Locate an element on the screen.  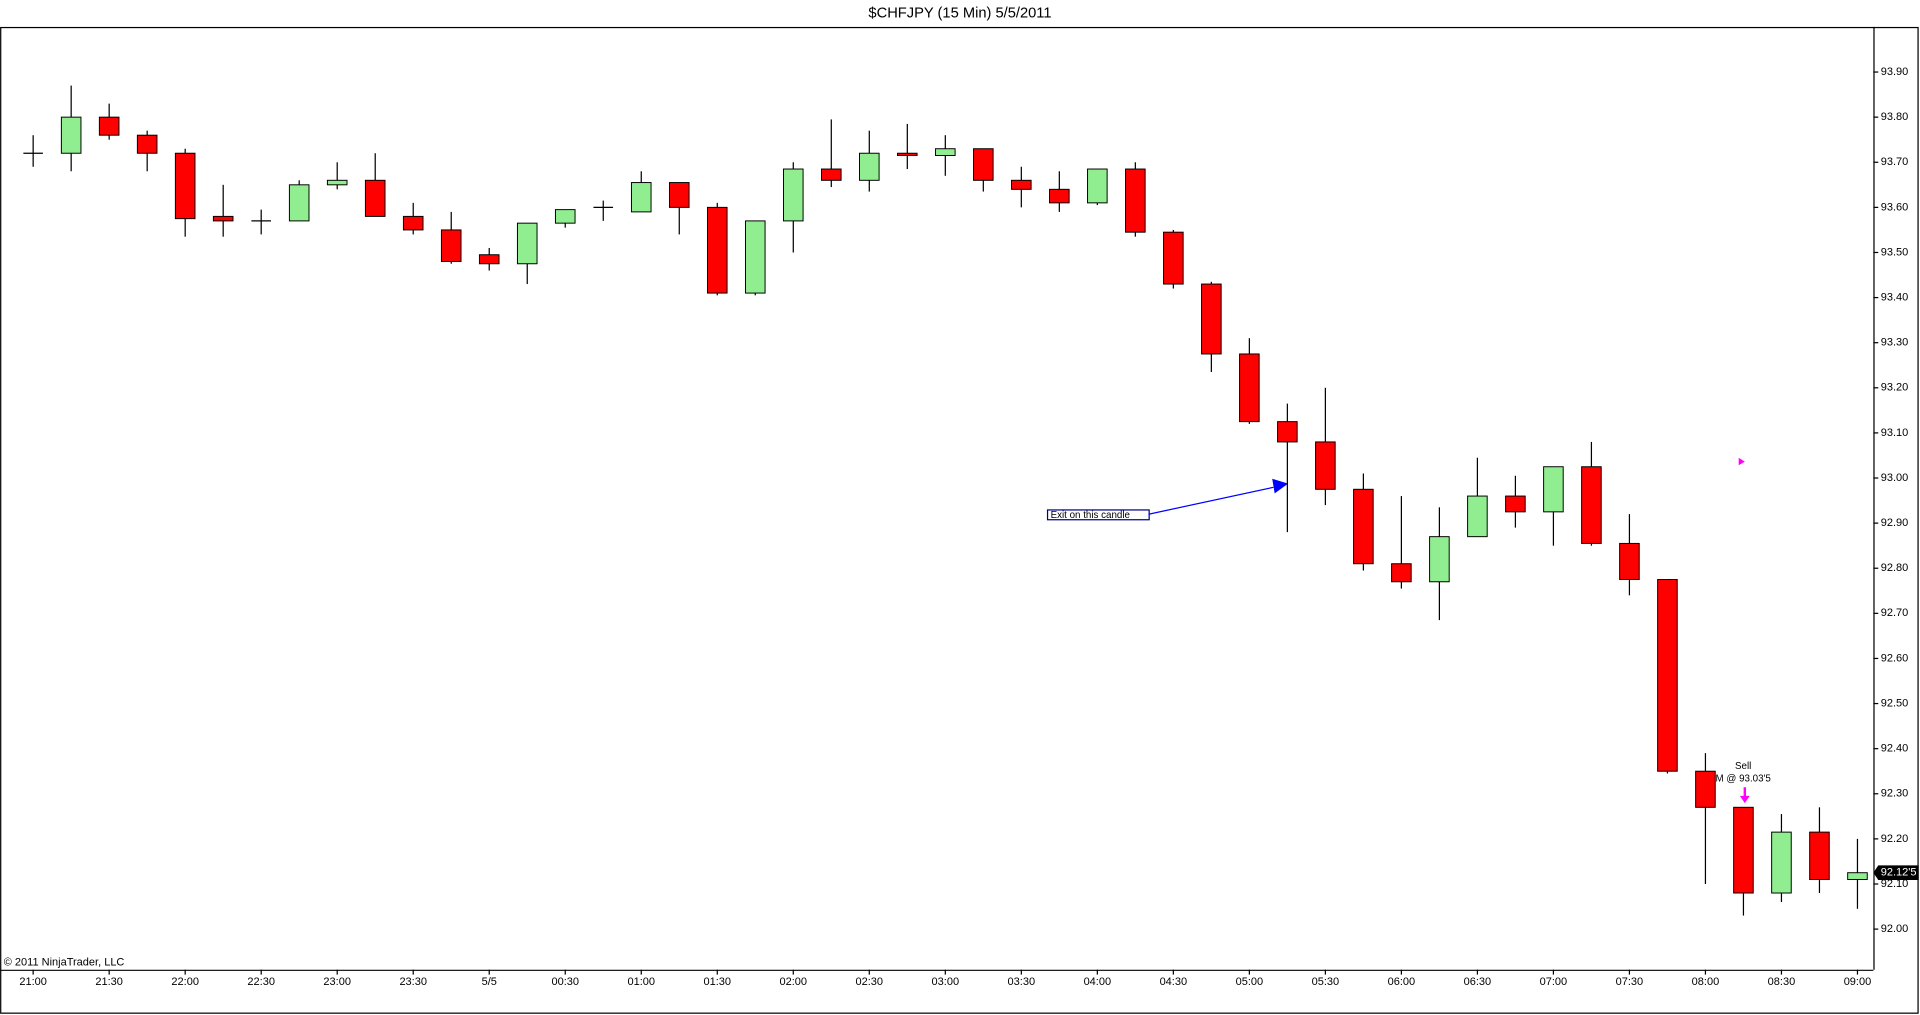
y-tick-label: 93.90 is located at coordinates (1895, 72).